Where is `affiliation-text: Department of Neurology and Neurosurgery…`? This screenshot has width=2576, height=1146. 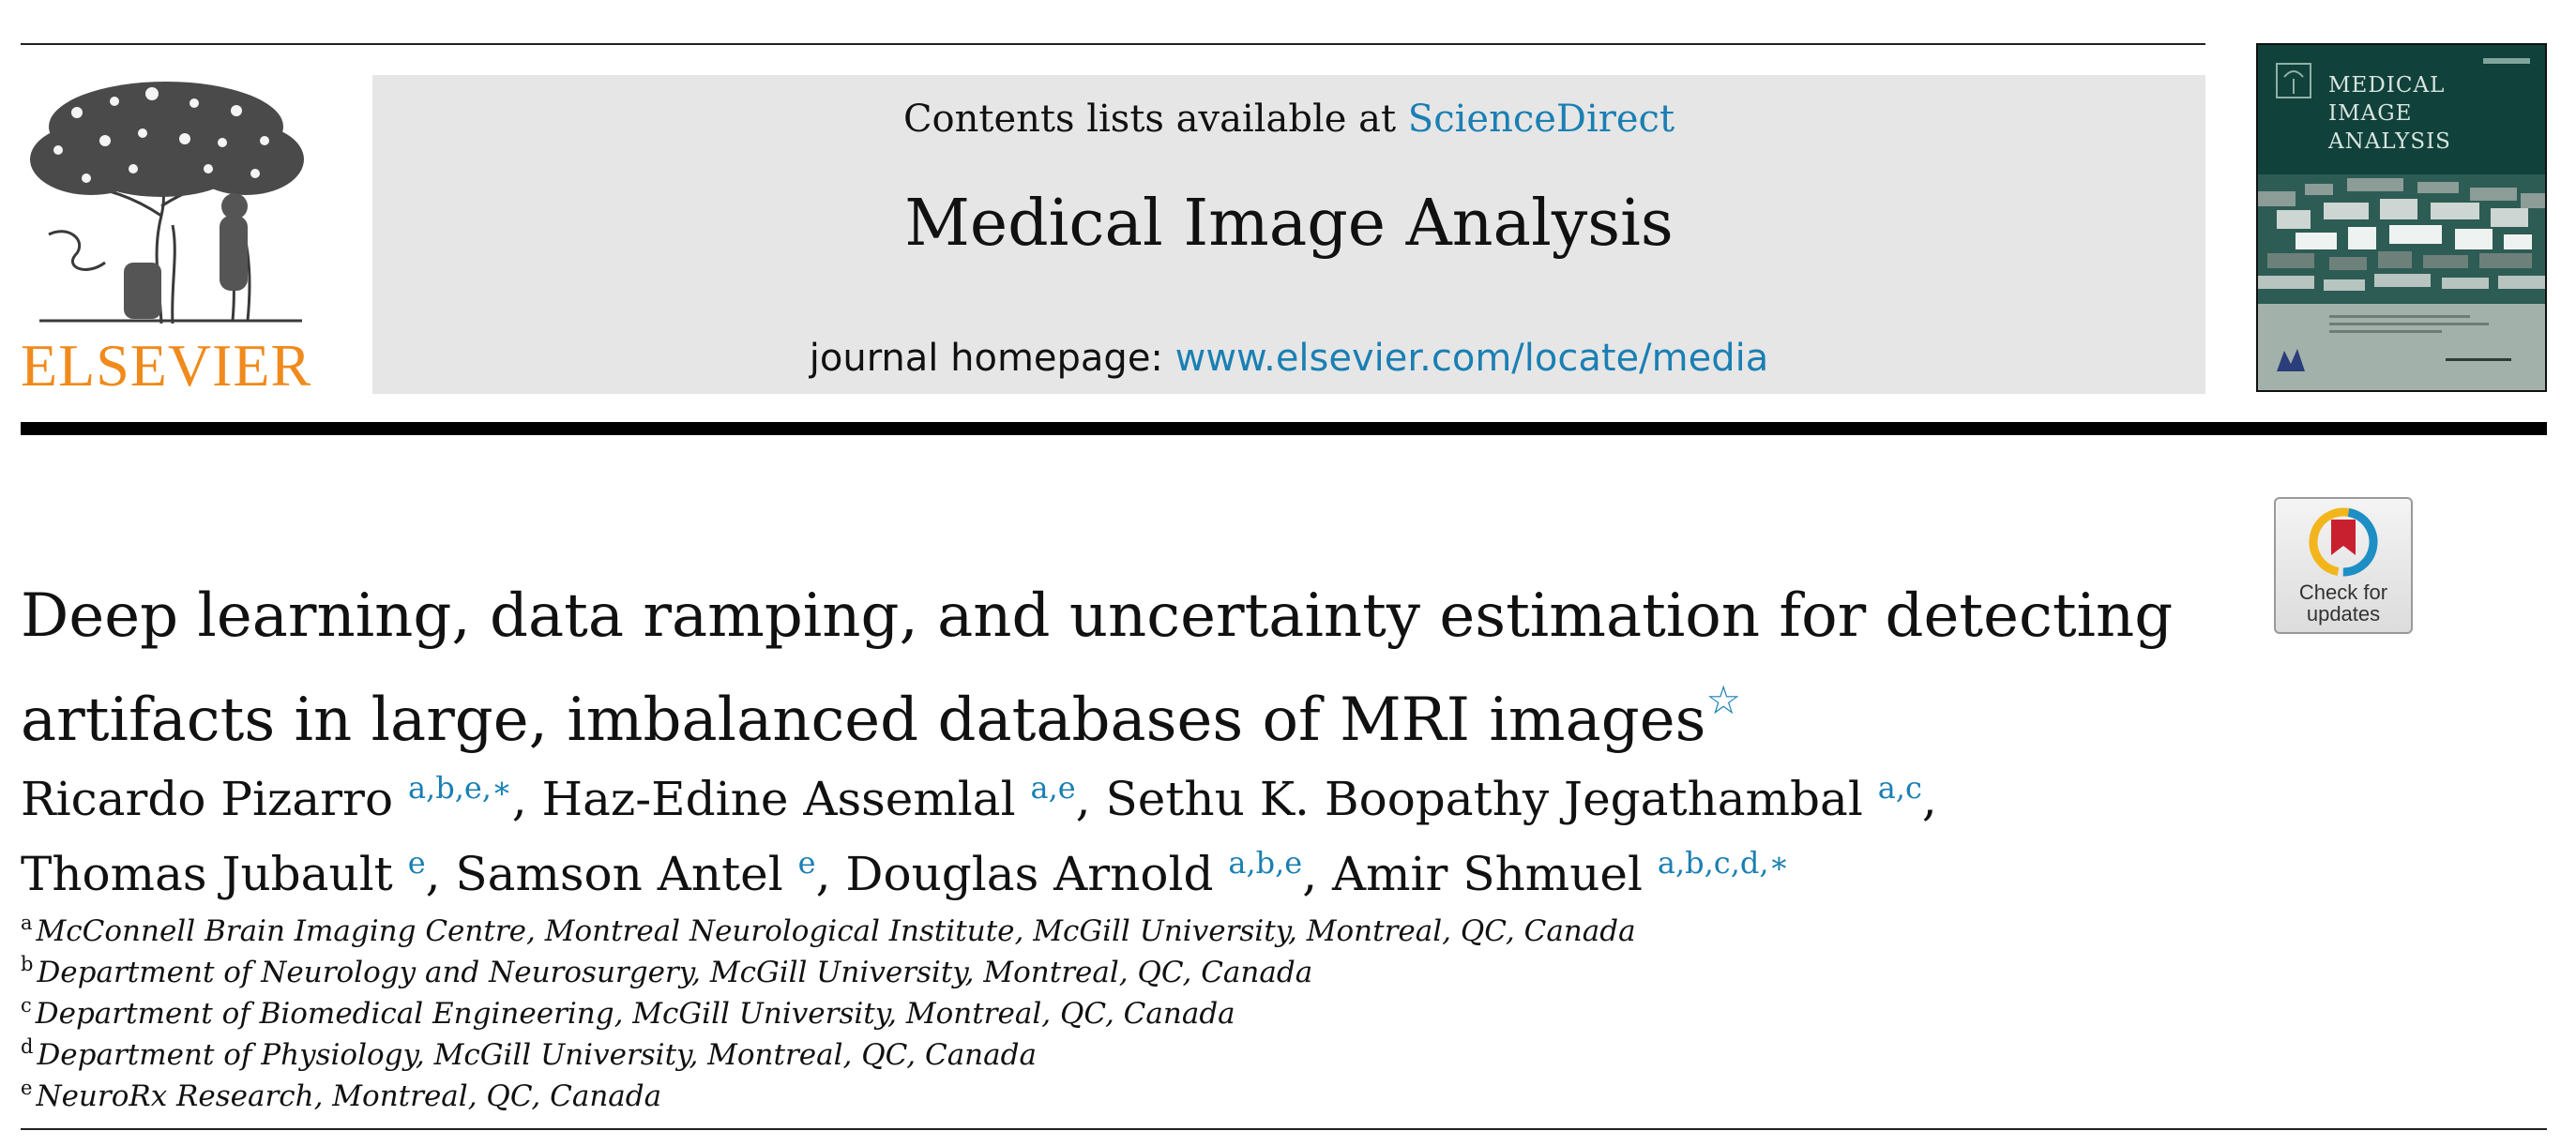
affiliation-text: Department of Neurology and Neurosurgery… is located at coordinates (675, 972).